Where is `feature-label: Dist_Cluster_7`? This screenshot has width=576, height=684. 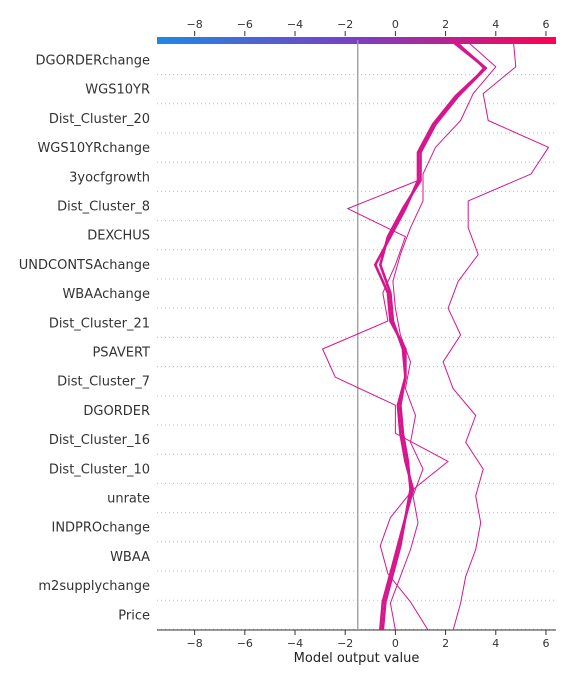
feature-label: Dist_Cluster_7 is located at coordinates (103, 382).